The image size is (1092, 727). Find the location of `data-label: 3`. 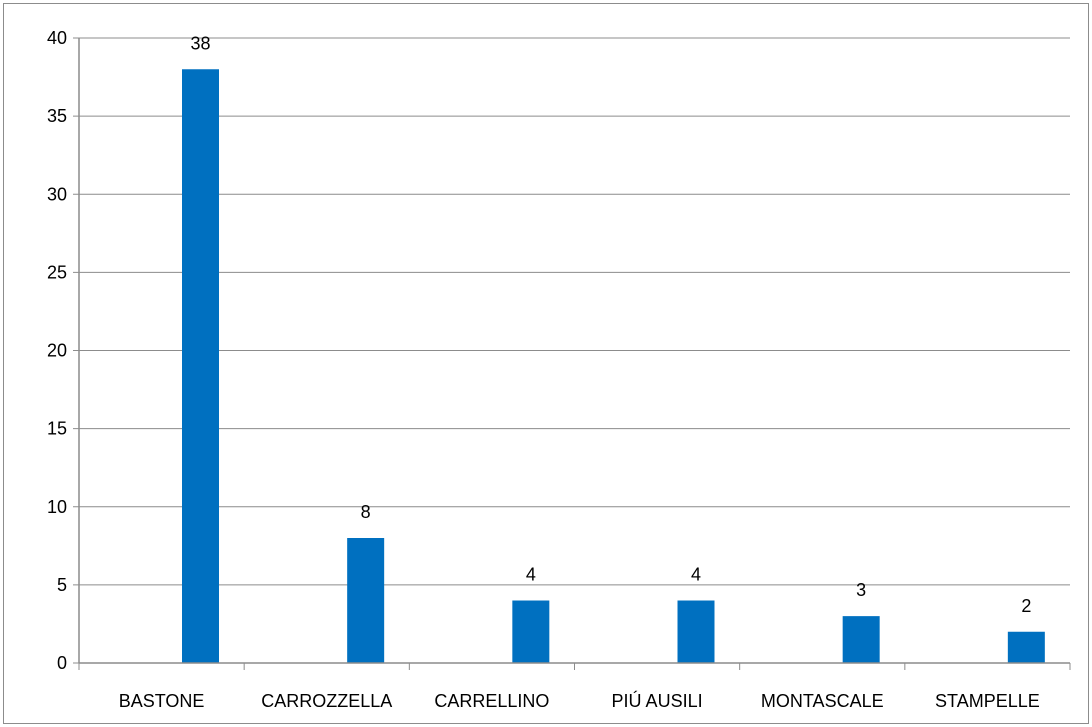

data-label: 3 is located at coordinates (861, 590).